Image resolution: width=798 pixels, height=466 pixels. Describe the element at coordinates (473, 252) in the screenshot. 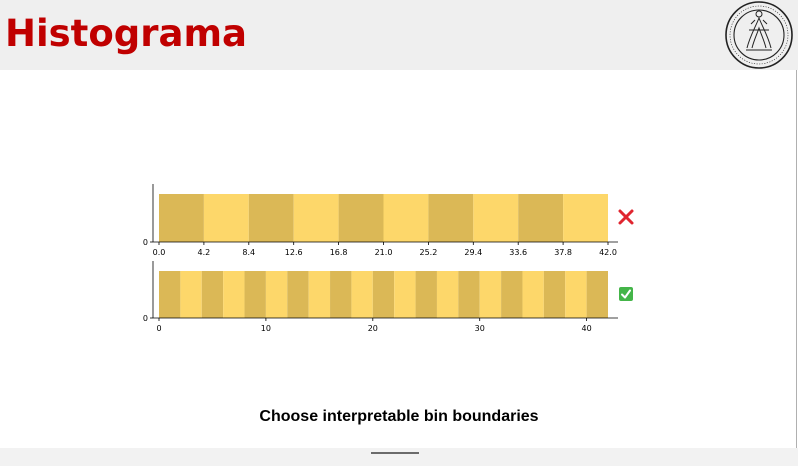

I see `x-tick-label: 29.4` at that location.